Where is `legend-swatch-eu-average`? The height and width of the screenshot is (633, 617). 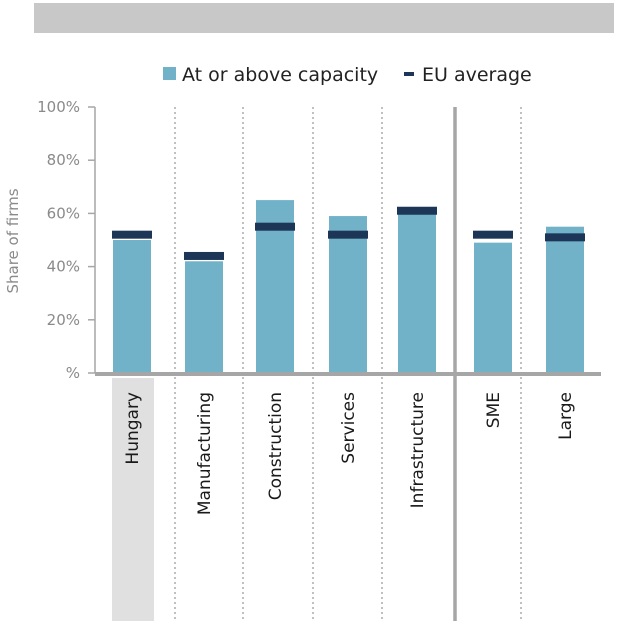 legend-swatch-eu-average is located at coordinates (409, 74).